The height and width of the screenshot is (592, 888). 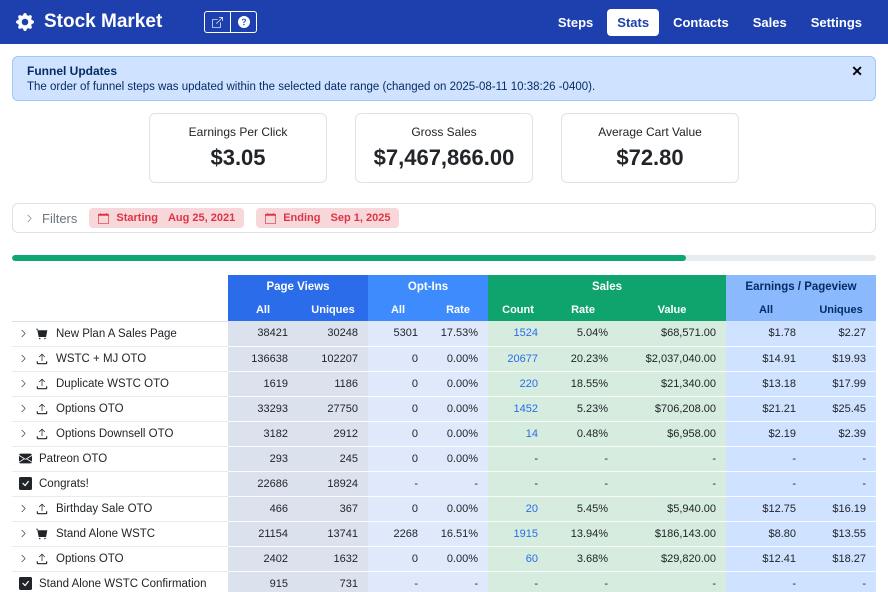 What do you see at coordinates (428, 287) in the screenshot?
I see `column-group-opt-ins: Opt-Ins` at bounding box center [428, 287].